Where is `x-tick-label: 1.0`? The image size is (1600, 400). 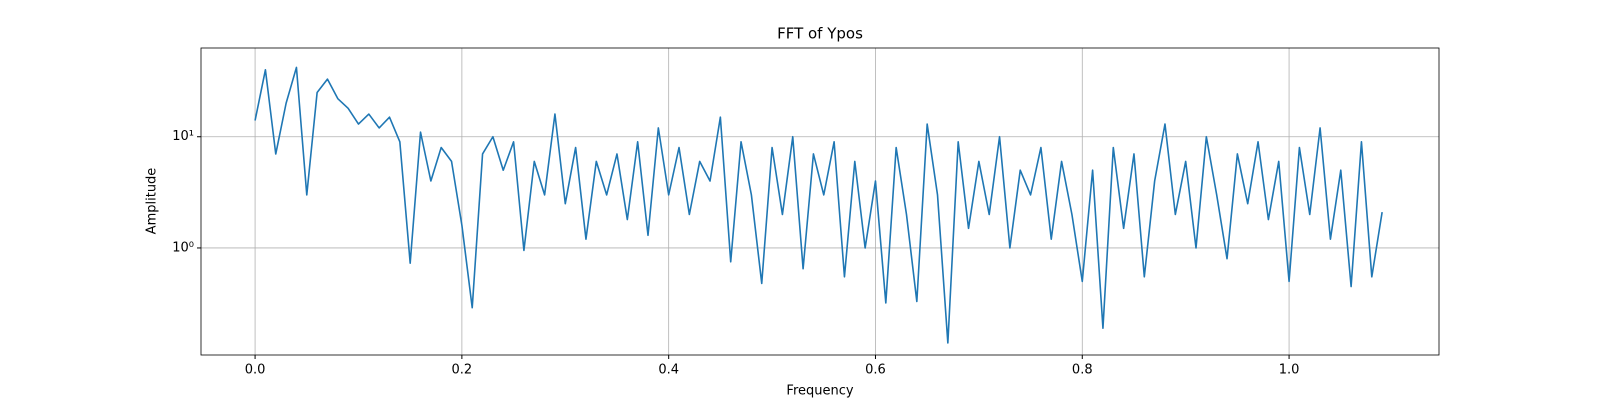
x-tick-label: 1.0 is located at coordinates (1289, 370).